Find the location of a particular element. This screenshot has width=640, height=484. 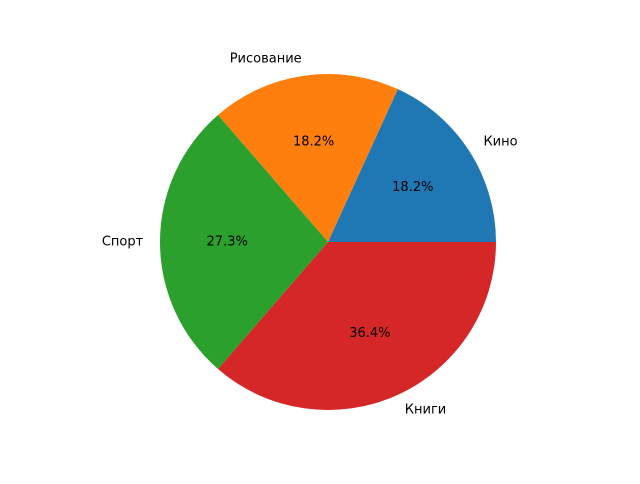

slice-label-2: Спорт is located at coordinates (123, 242).